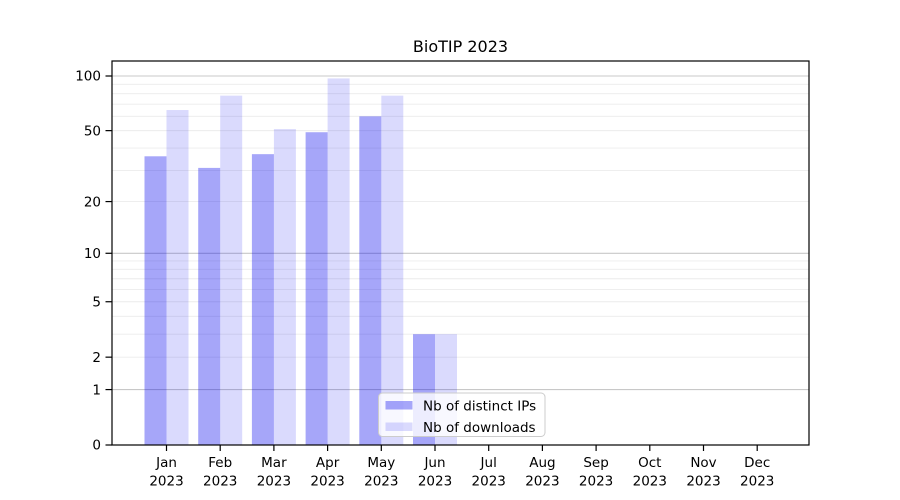 This screenshot has height=500, width=900. I want to click on legend: Nb of distinct IPs Nb of downloads, so click(462, 414).